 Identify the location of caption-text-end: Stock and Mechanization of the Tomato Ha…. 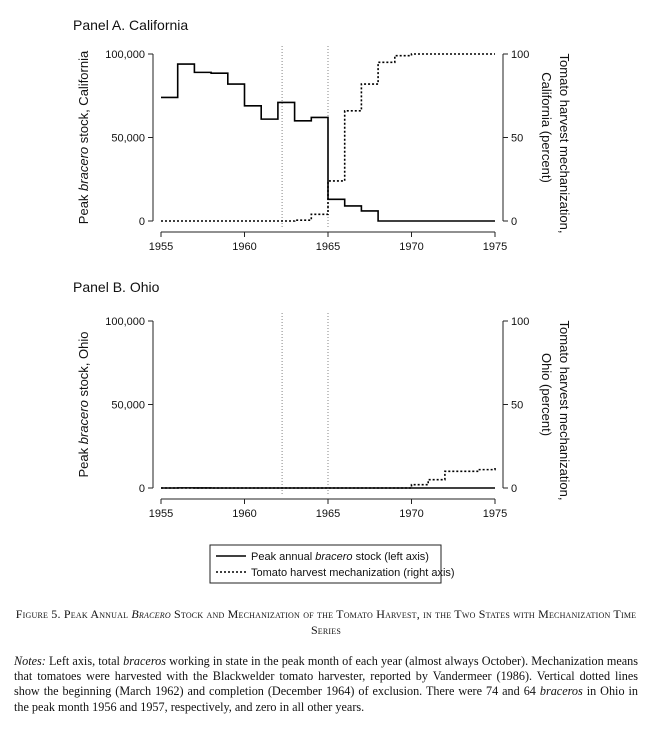
(403, 622).